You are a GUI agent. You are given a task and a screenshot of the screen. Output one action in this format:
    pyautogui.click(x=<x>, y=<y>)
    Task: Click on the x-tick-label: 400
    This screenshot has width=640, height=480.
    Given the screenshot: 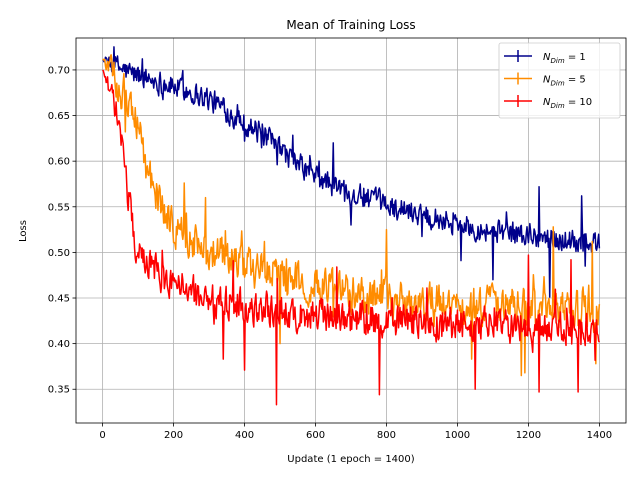 What is the action you would take?
    pyautogui.click(x=244, y=435)
    